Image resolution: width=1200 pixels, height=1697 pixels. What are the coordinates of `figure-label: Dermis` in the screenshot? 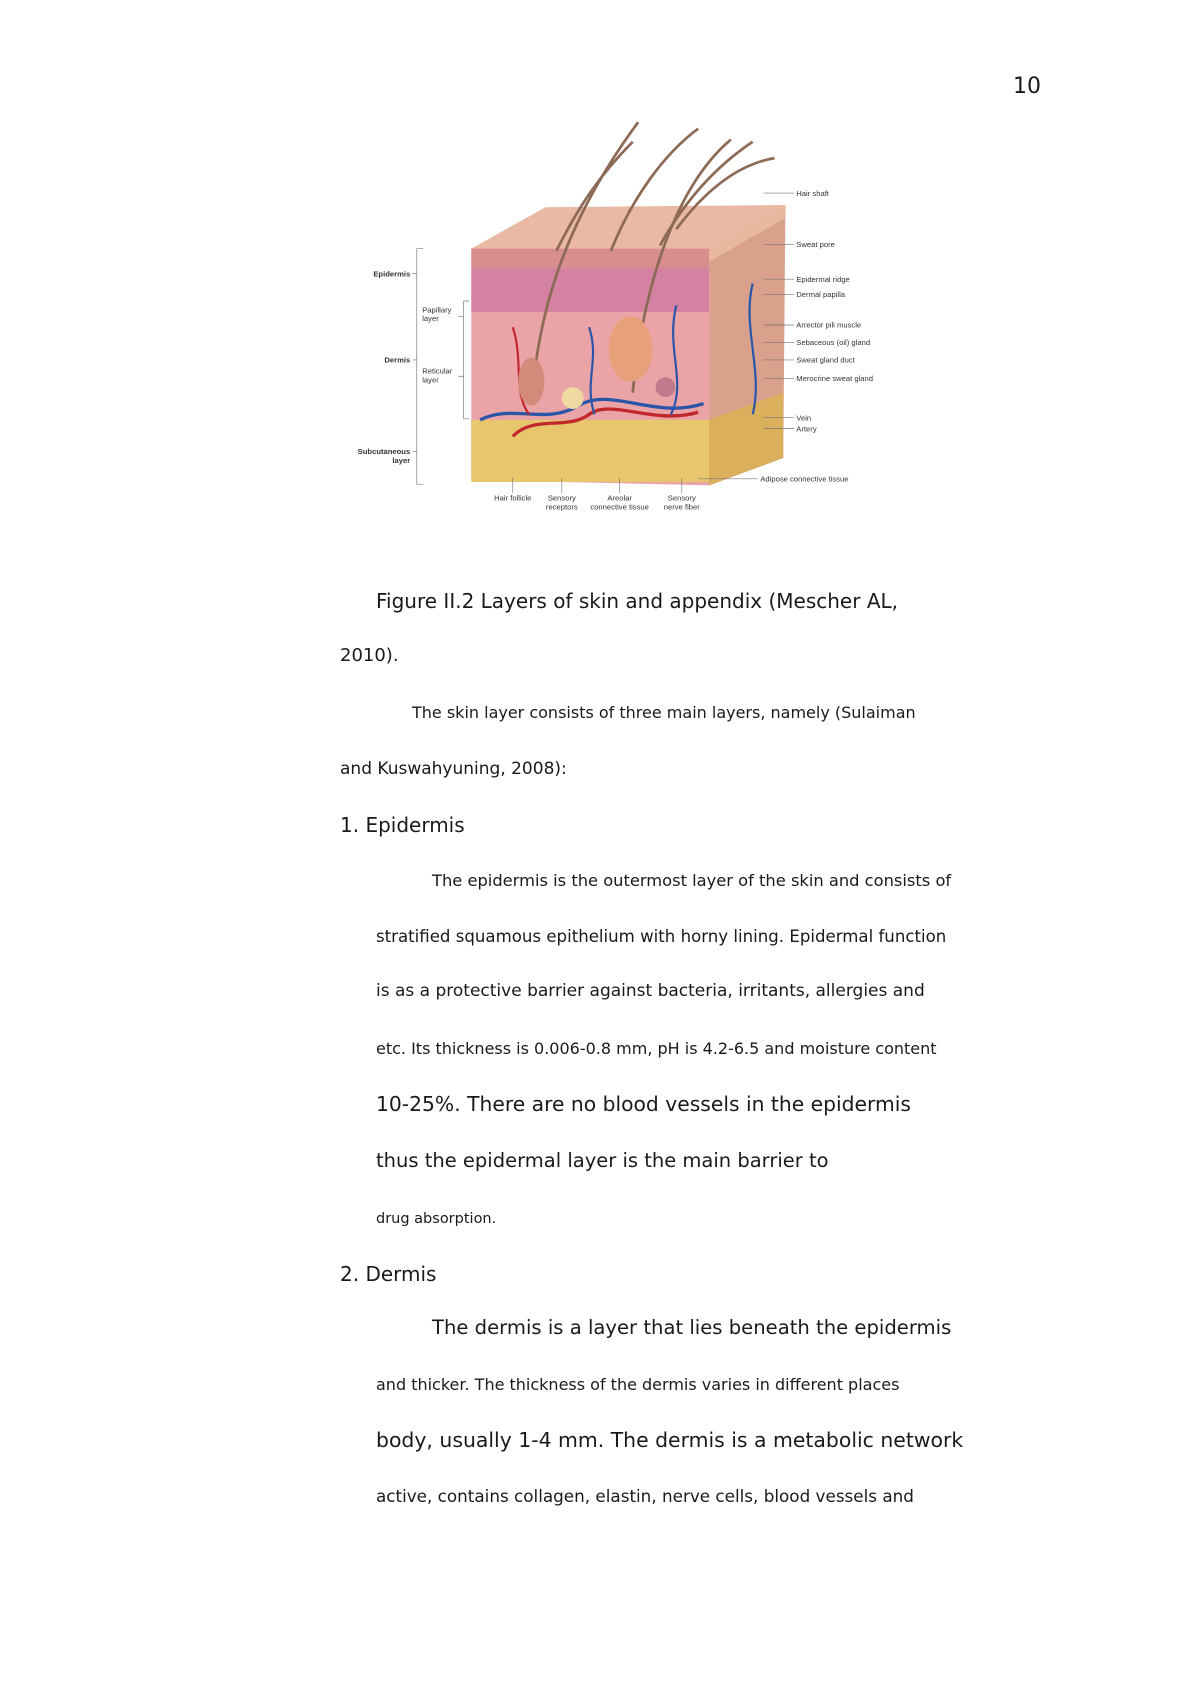 It's located at (397, 360).